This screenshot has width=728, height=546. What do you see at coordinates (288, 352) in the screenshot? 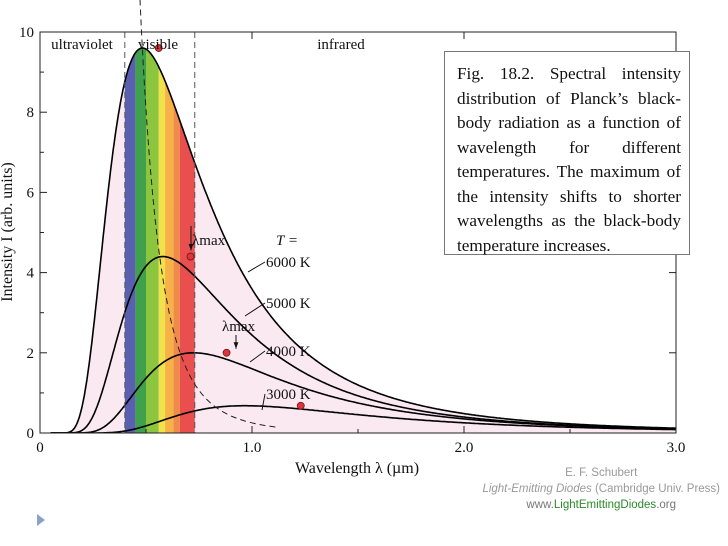
I see `series-label-4000k: 4000 K` at bounding box center [288, 352].